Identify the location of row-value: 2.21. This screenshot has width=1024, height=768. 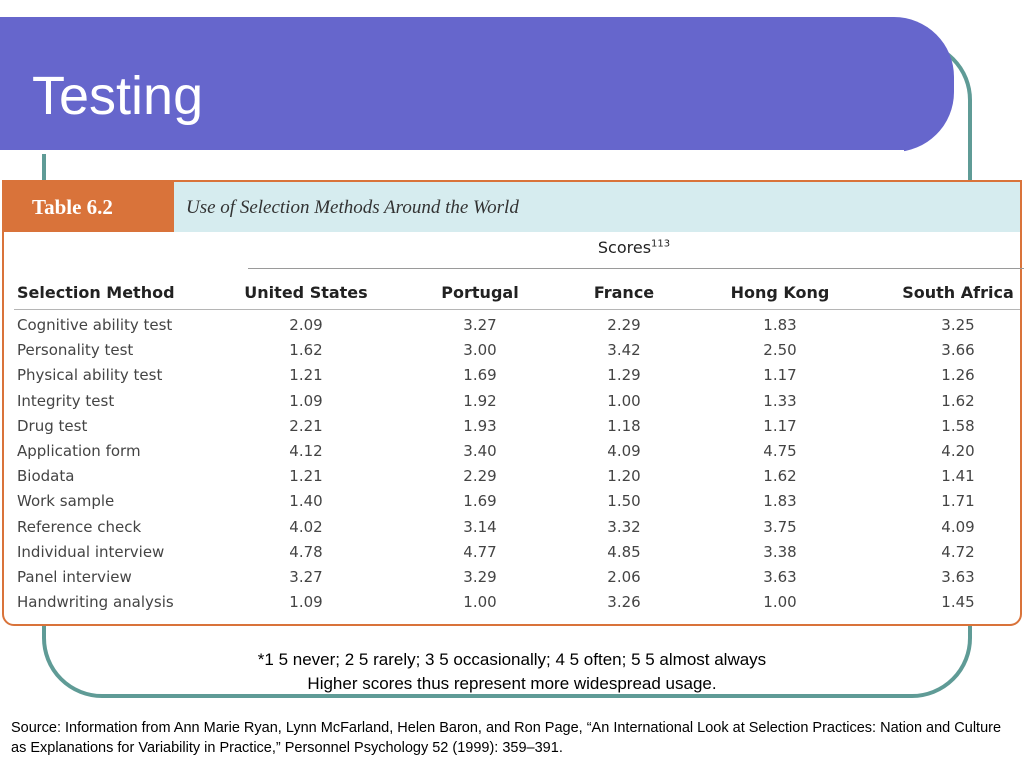
(306, 425).